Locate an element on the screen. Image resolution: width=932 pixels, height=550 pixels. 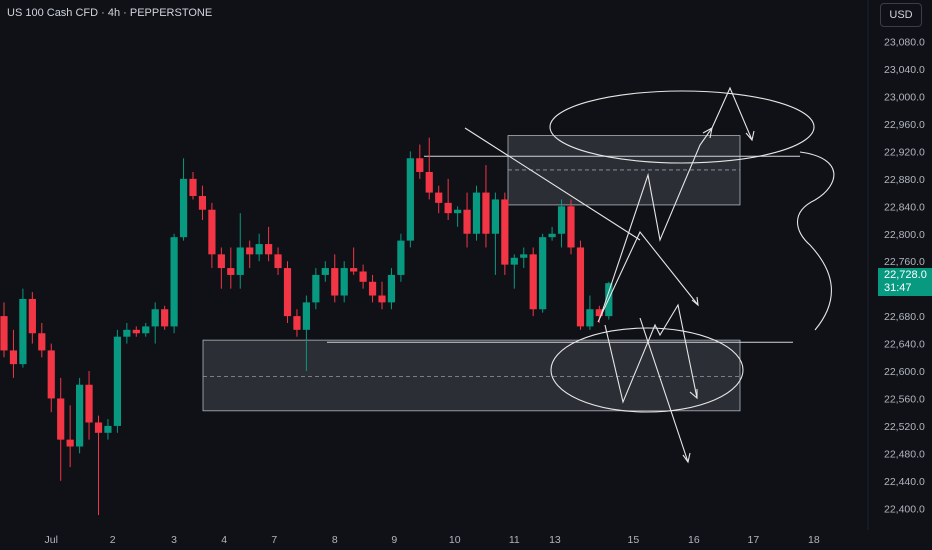
y-tick-label: 22,840.0 is located at coordinates (904, 207).